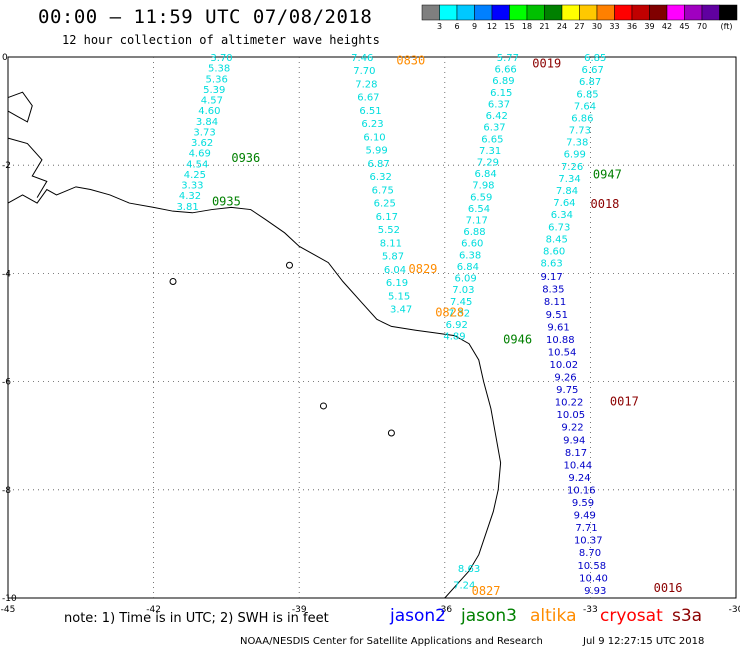 The height and width of the screenshot is (650, 740). What do you see at coordinates (209, 111) in the screenshot?
I see `wave-height-value: 4.60` at bounding box center [209, 111].